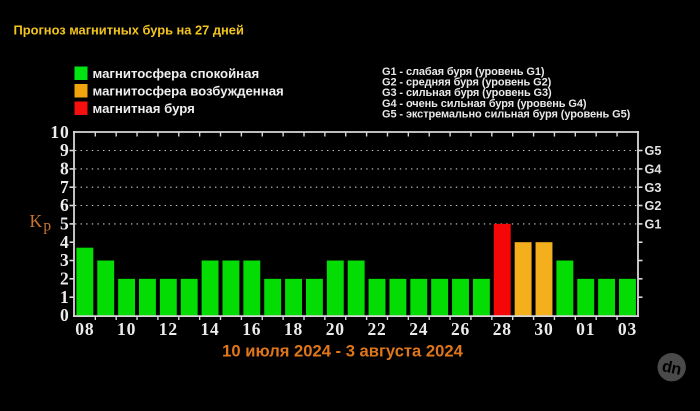 This screenshot has height=411, width=700. I want to click on svg-text: 22, so click(376, 329).